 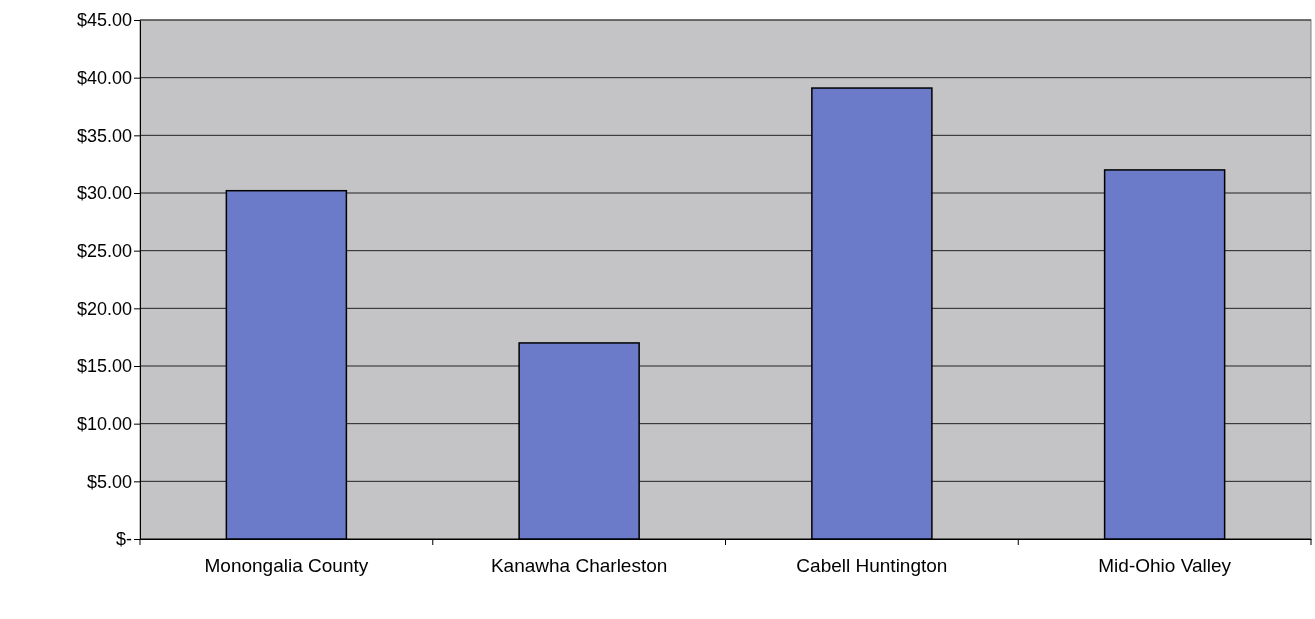 I want to click on y-tick-label: $25.00, so click(x=104, y=250).